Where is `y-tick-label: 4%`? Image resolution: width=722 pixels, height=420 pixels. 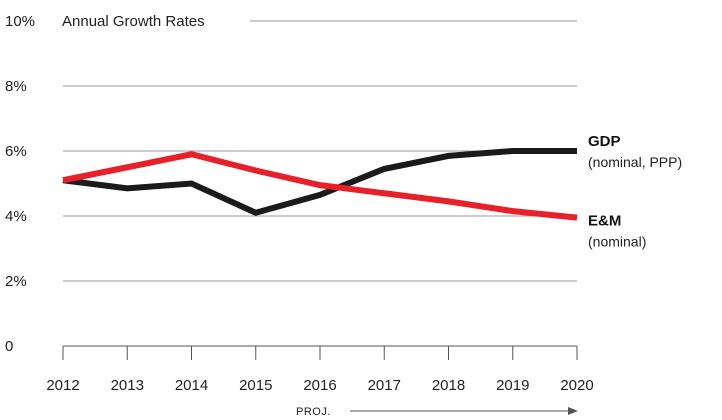 y-tick-label: 4% is located at coordinates (16, 216).